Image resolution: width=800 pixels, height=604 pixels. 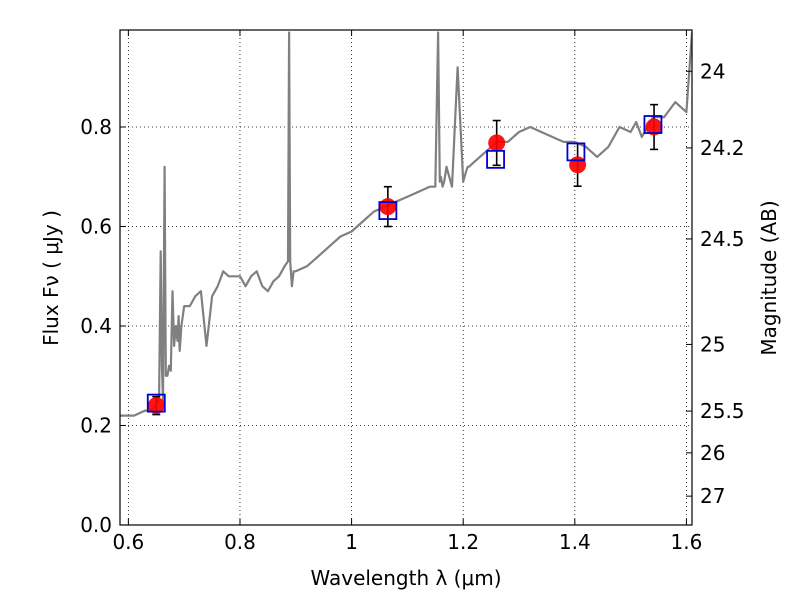 I want to click on x-tick-label: 1.2, so click(x=463, y=542).